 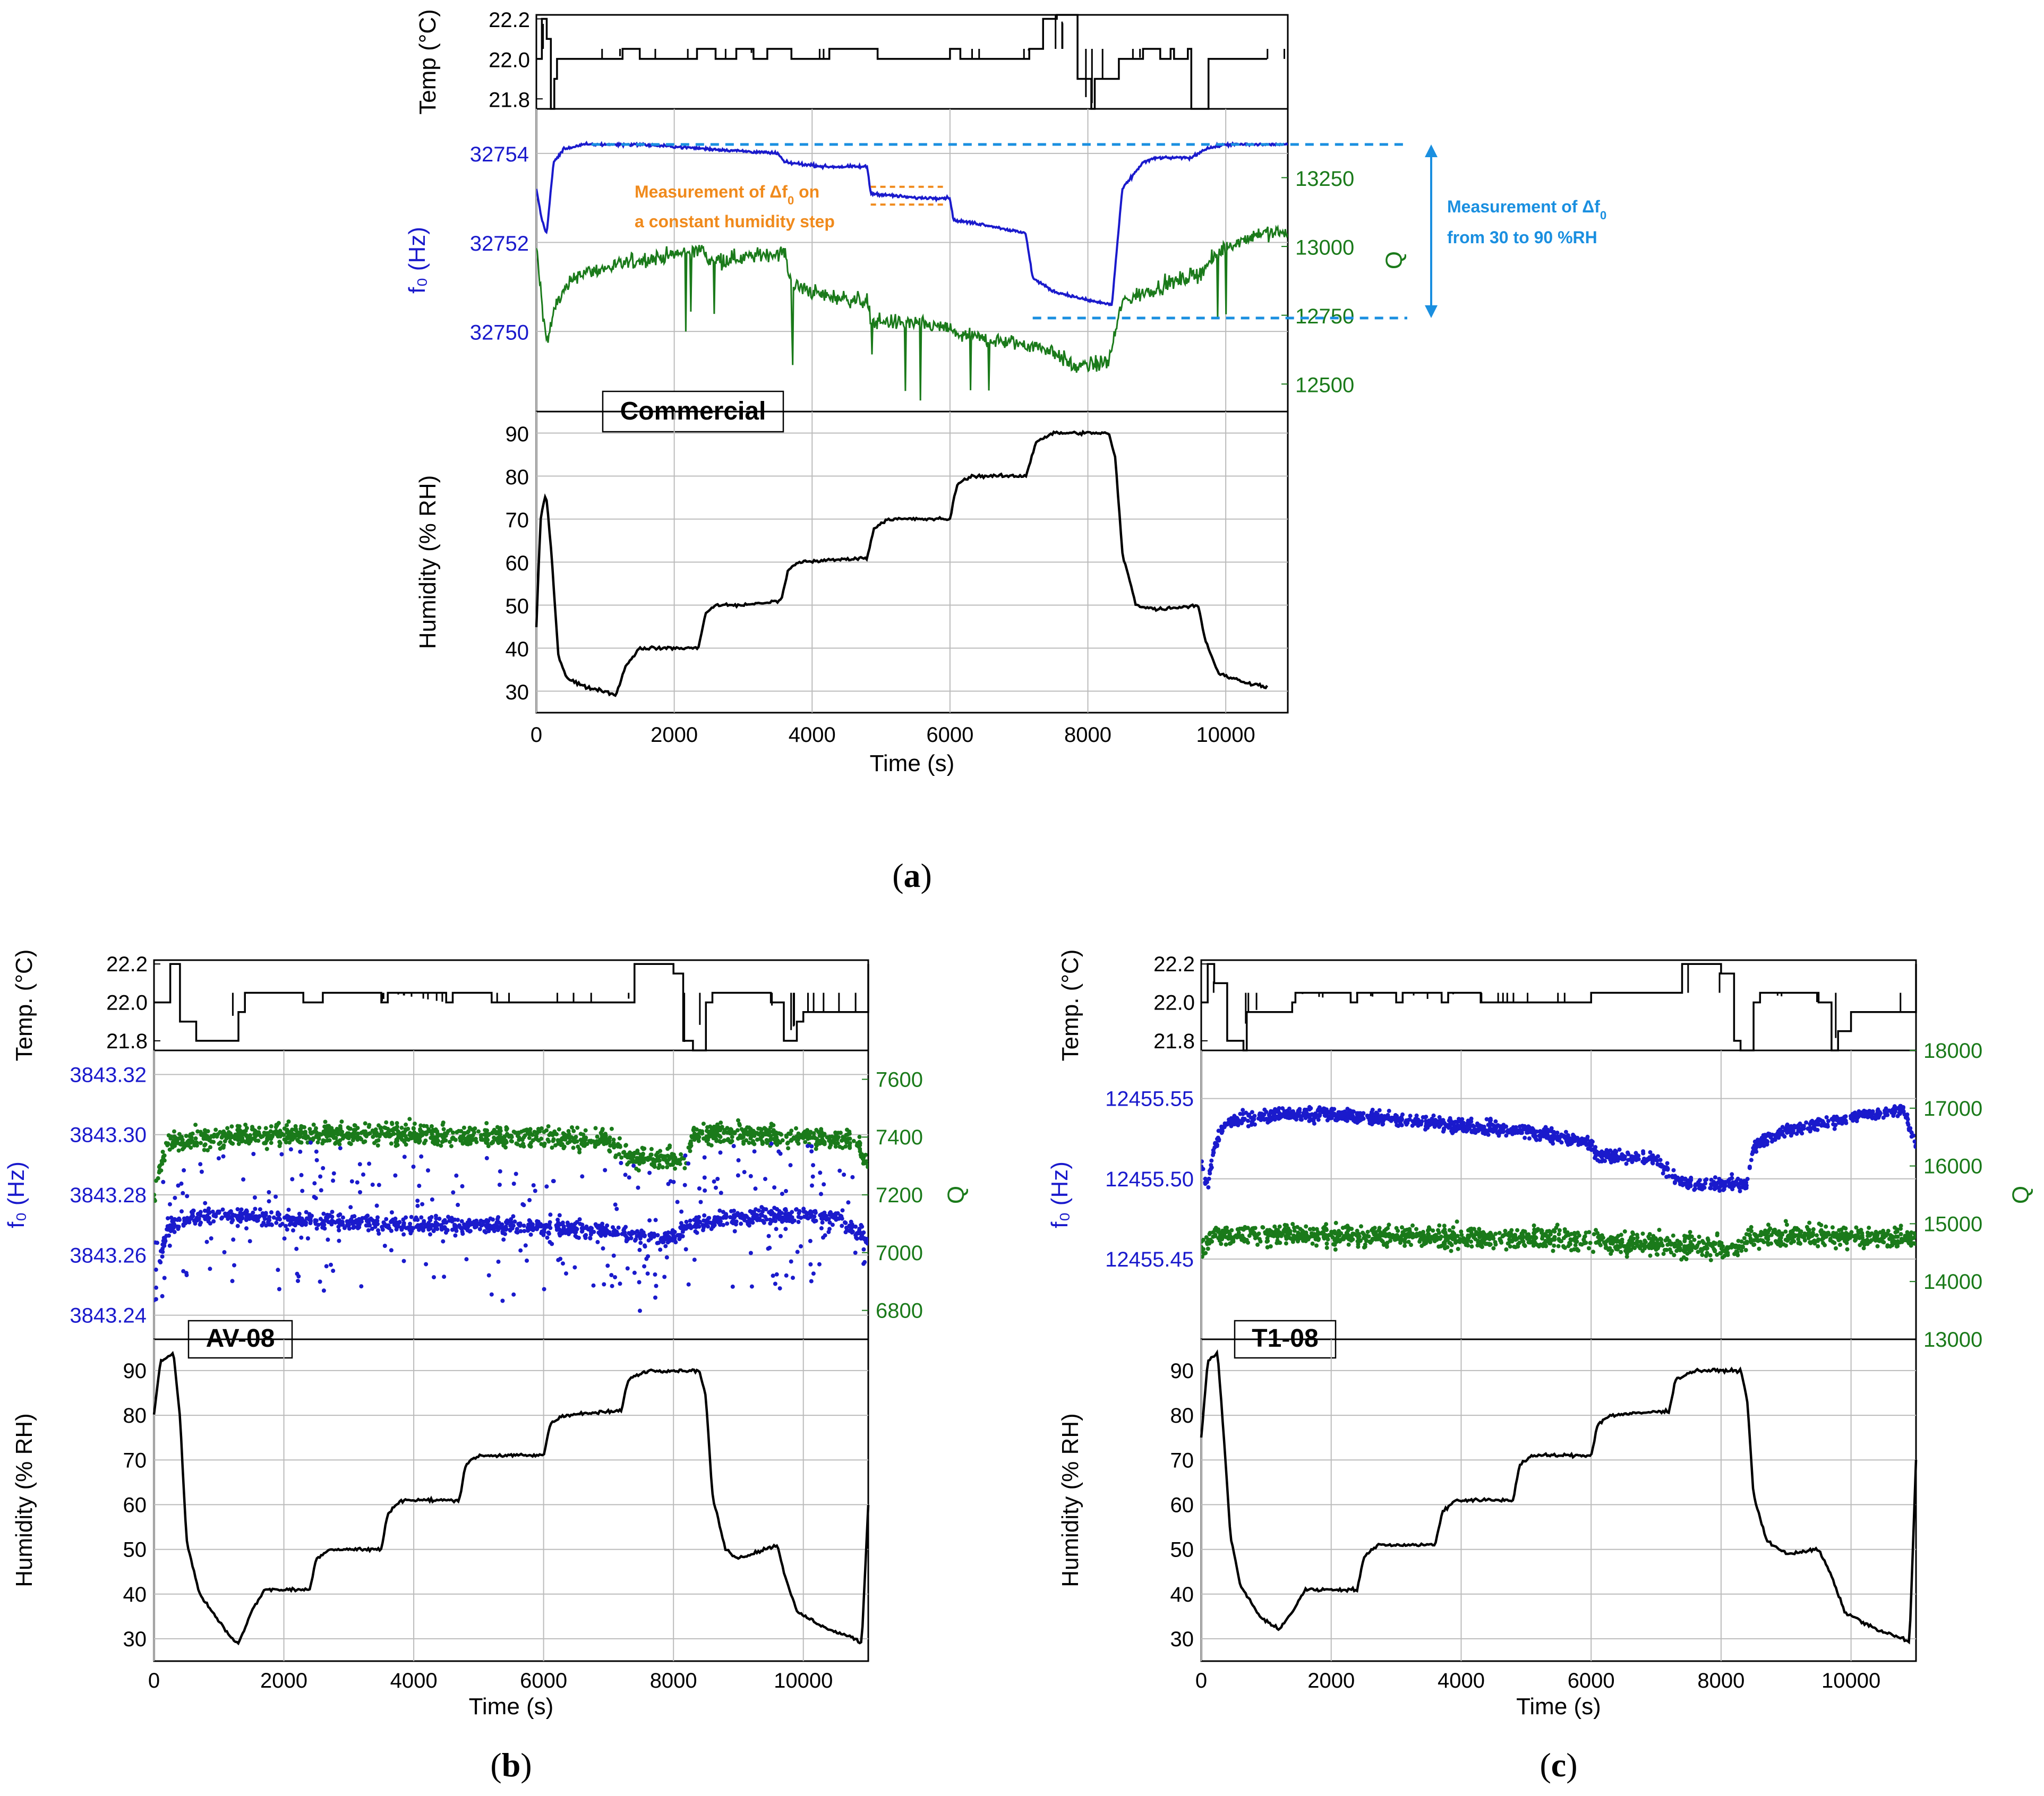 I want to click on subfigure-letter: a, so click(x=912, y=876).